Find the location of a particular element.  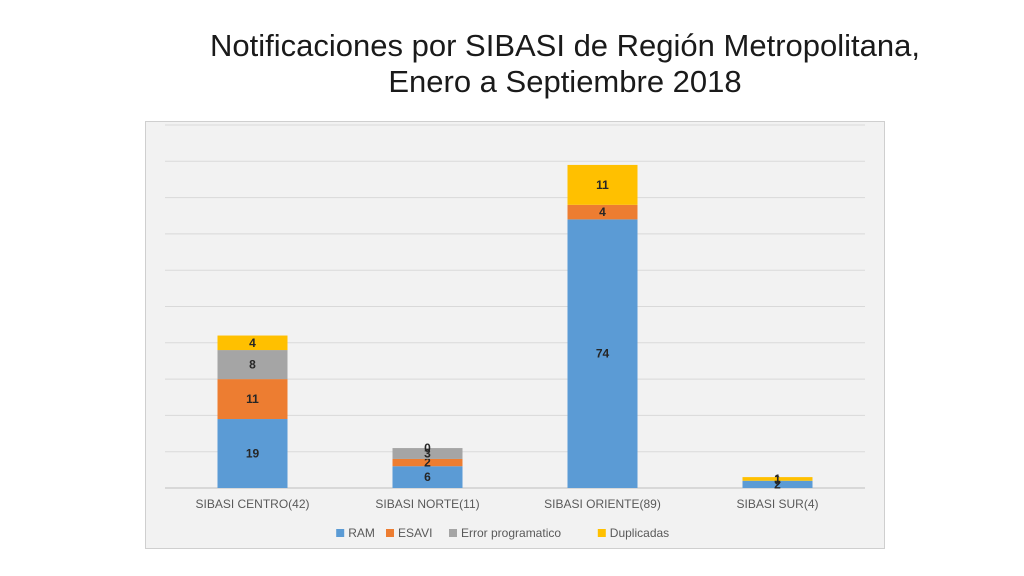

bar-1-esavi is located at coordinates (252, 399).